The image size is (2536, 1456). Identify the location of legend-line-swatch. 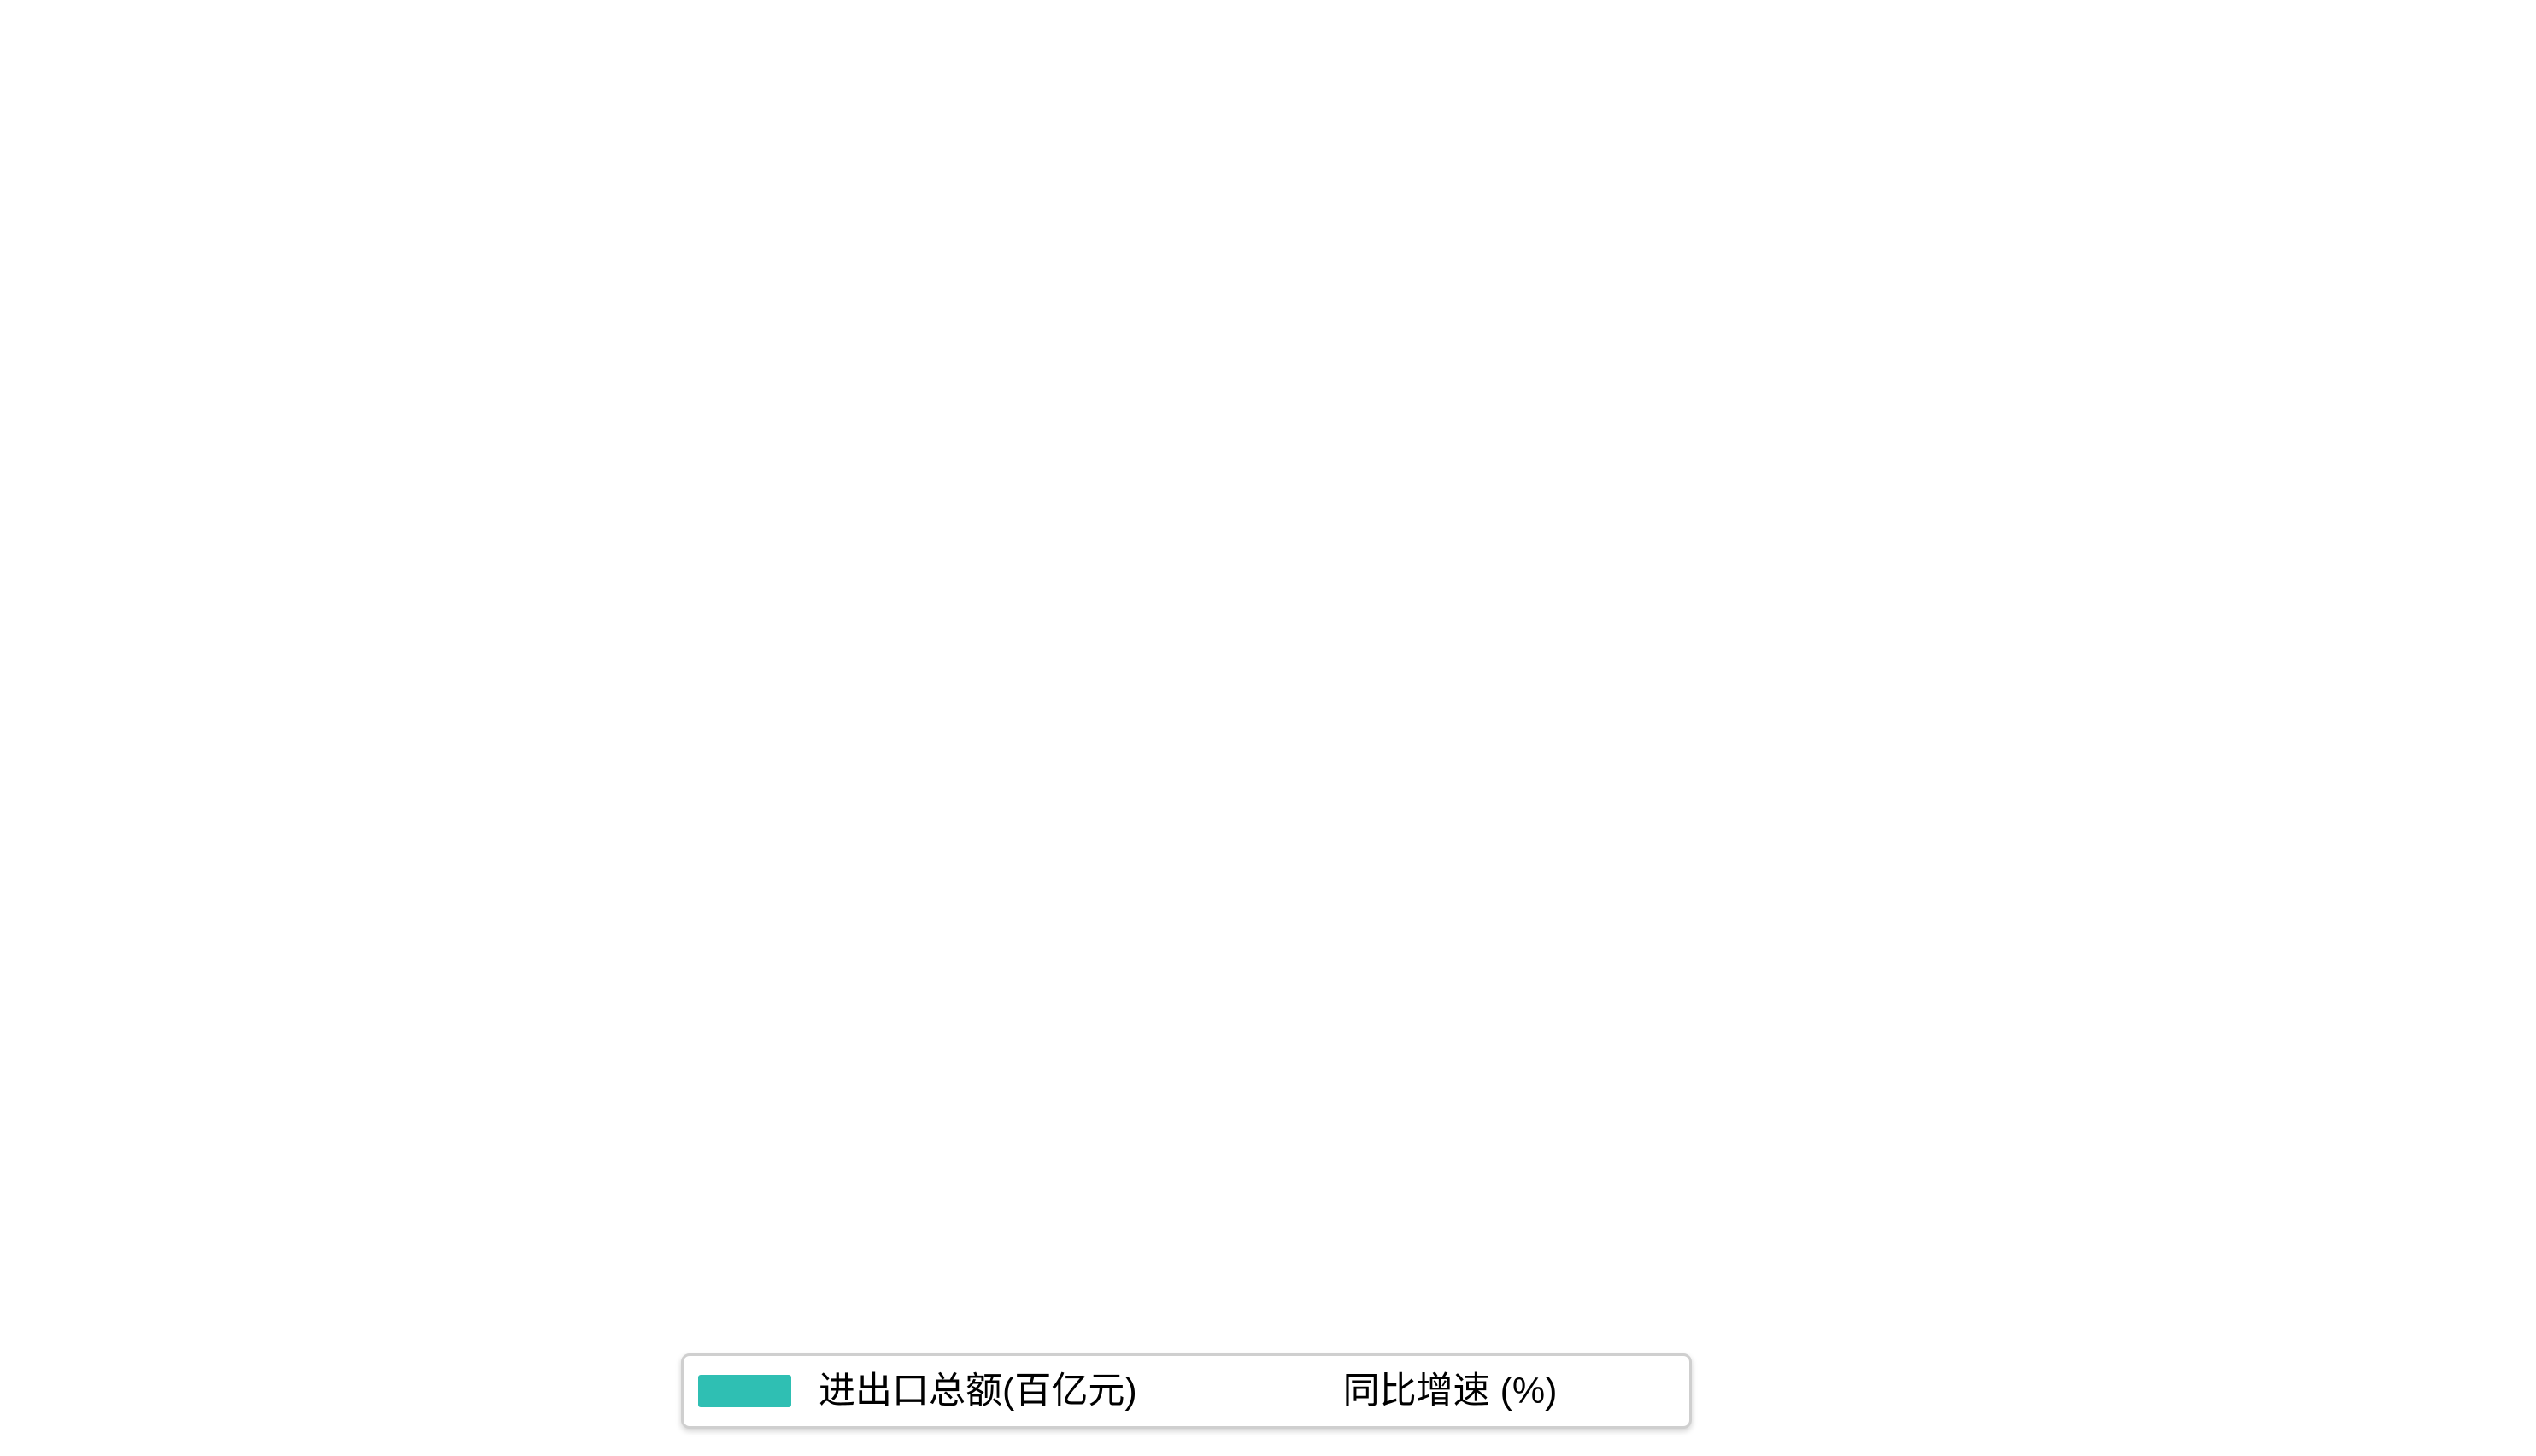
(1271, 1391).